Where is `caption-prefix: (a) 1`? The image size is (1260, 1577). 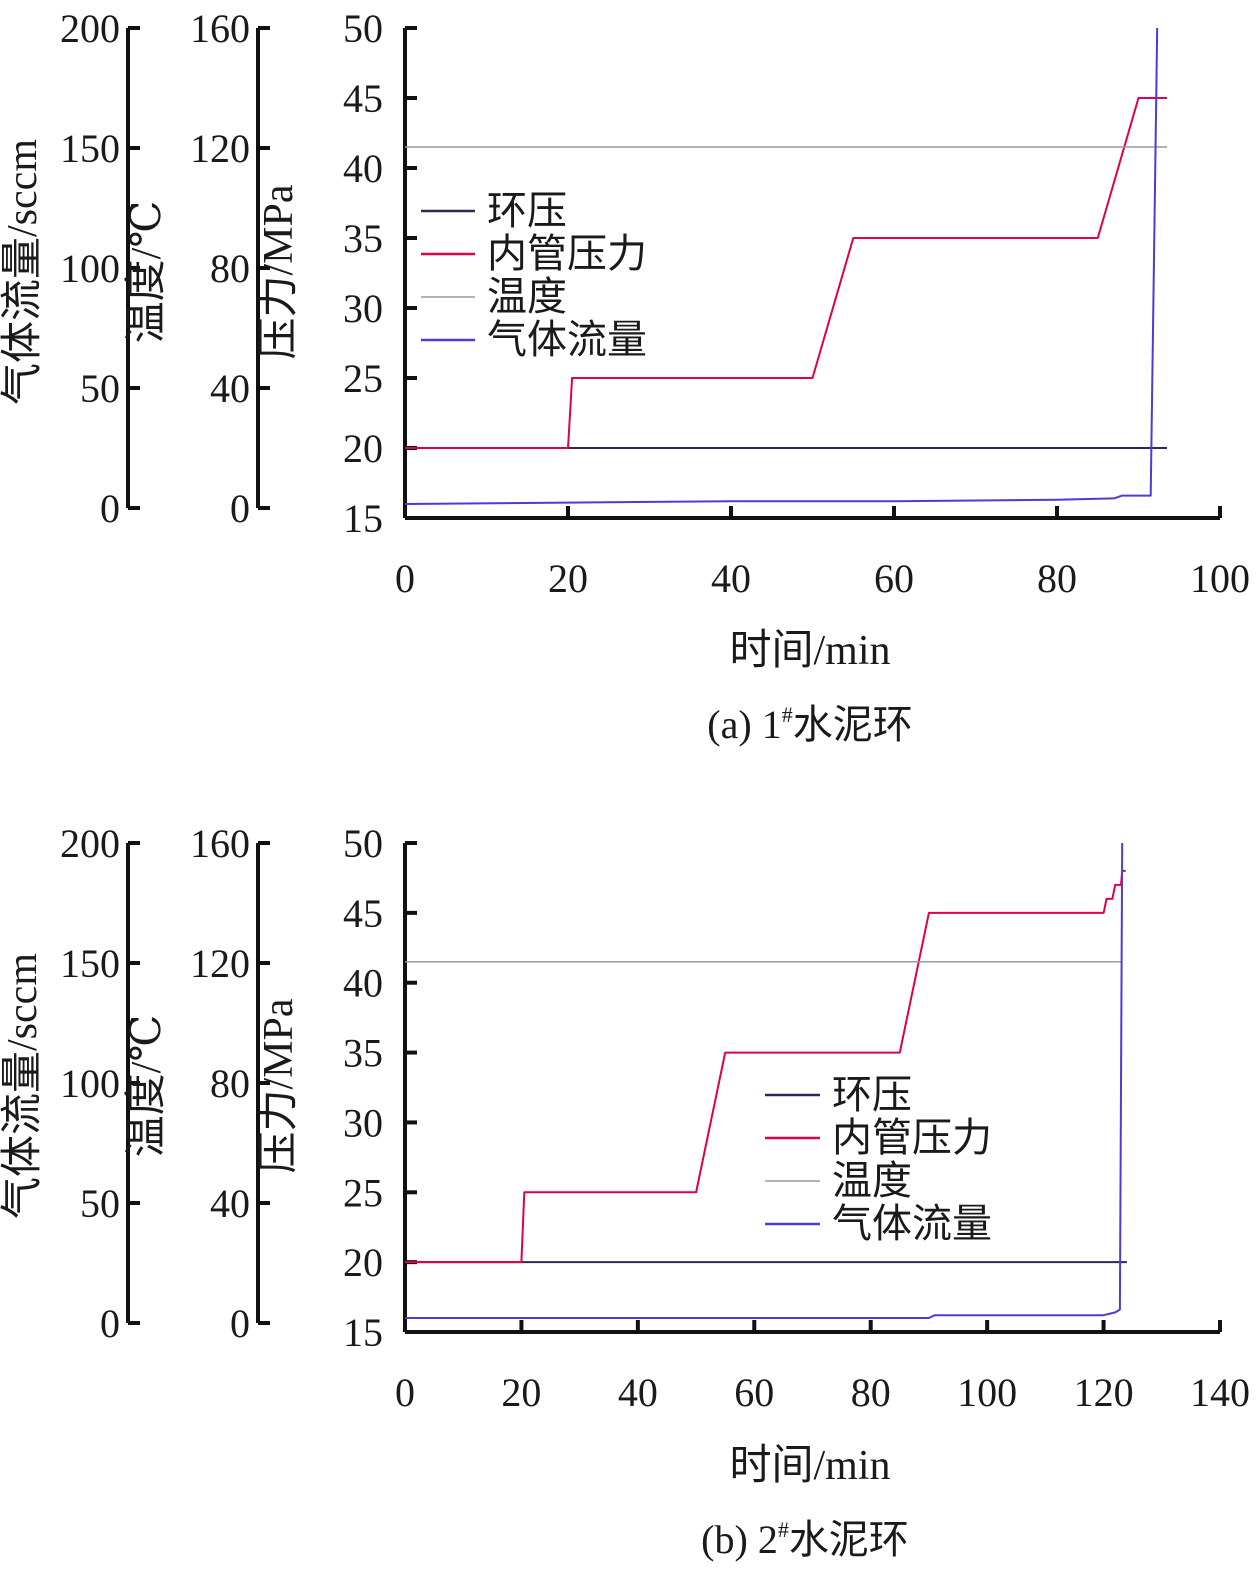
caption-prefix: (a) 1 is located at coordinates (744, 724).